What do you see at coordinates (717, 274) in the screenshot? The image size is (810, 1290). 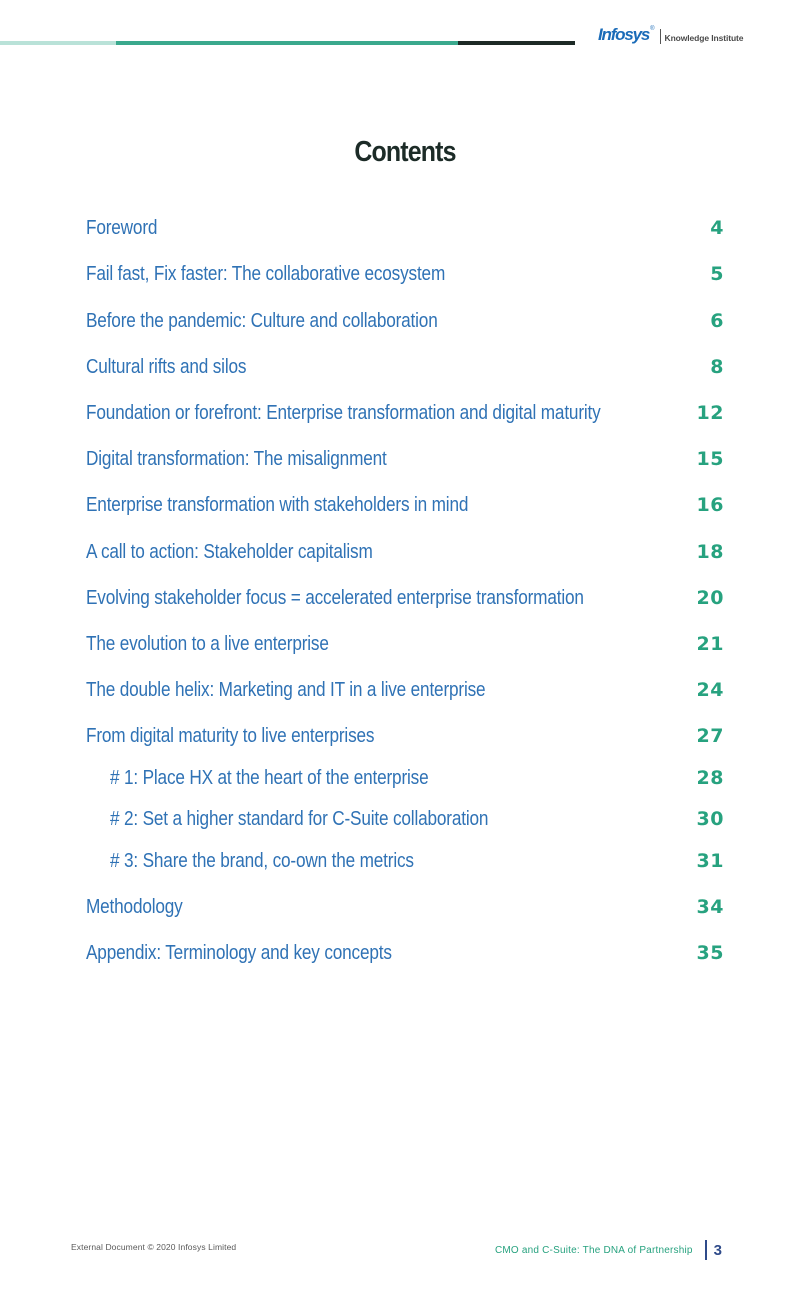 I see `toc-entry-page: 5` at bounding box center [717, 274].